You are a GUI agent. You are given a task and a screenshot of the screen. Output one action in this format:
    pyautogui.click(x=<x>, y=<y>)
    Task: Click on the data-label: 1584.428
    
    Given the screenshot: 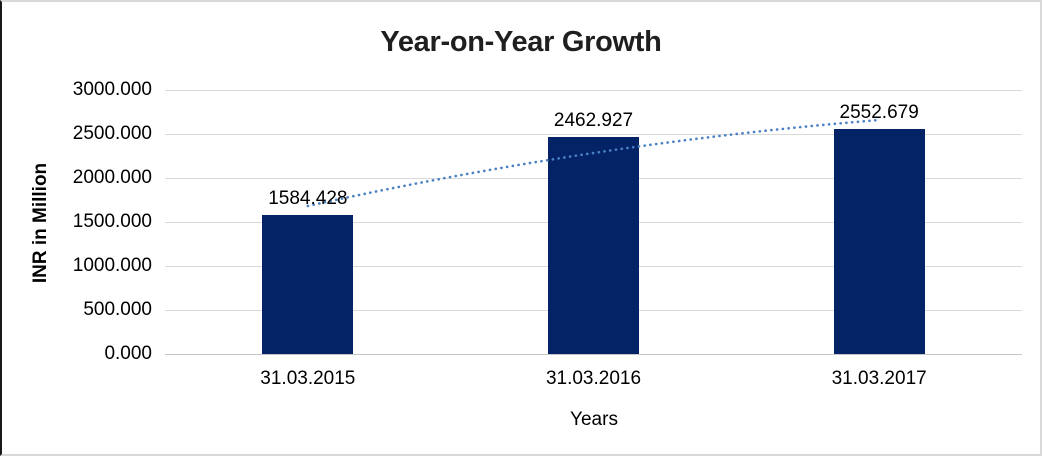 What is the action you would take?
    pyautogui.click(x=308, y=198)
    